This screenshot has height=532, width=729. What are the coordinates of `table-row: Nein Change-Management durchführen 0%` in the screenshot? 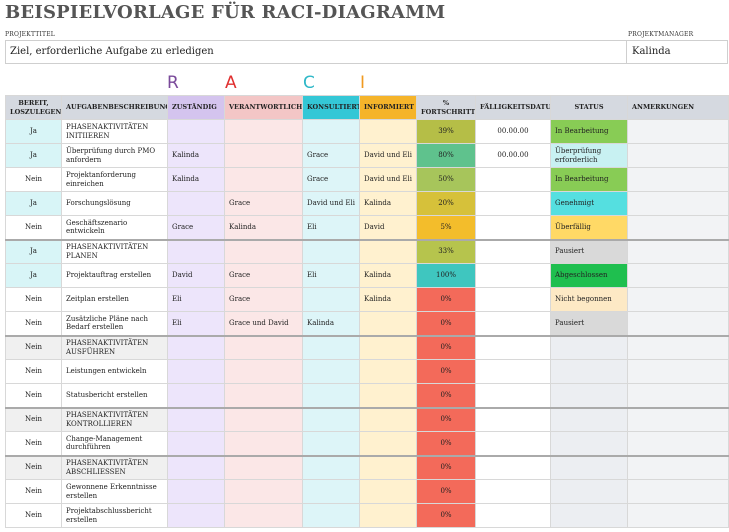 It's located at (367, 443).